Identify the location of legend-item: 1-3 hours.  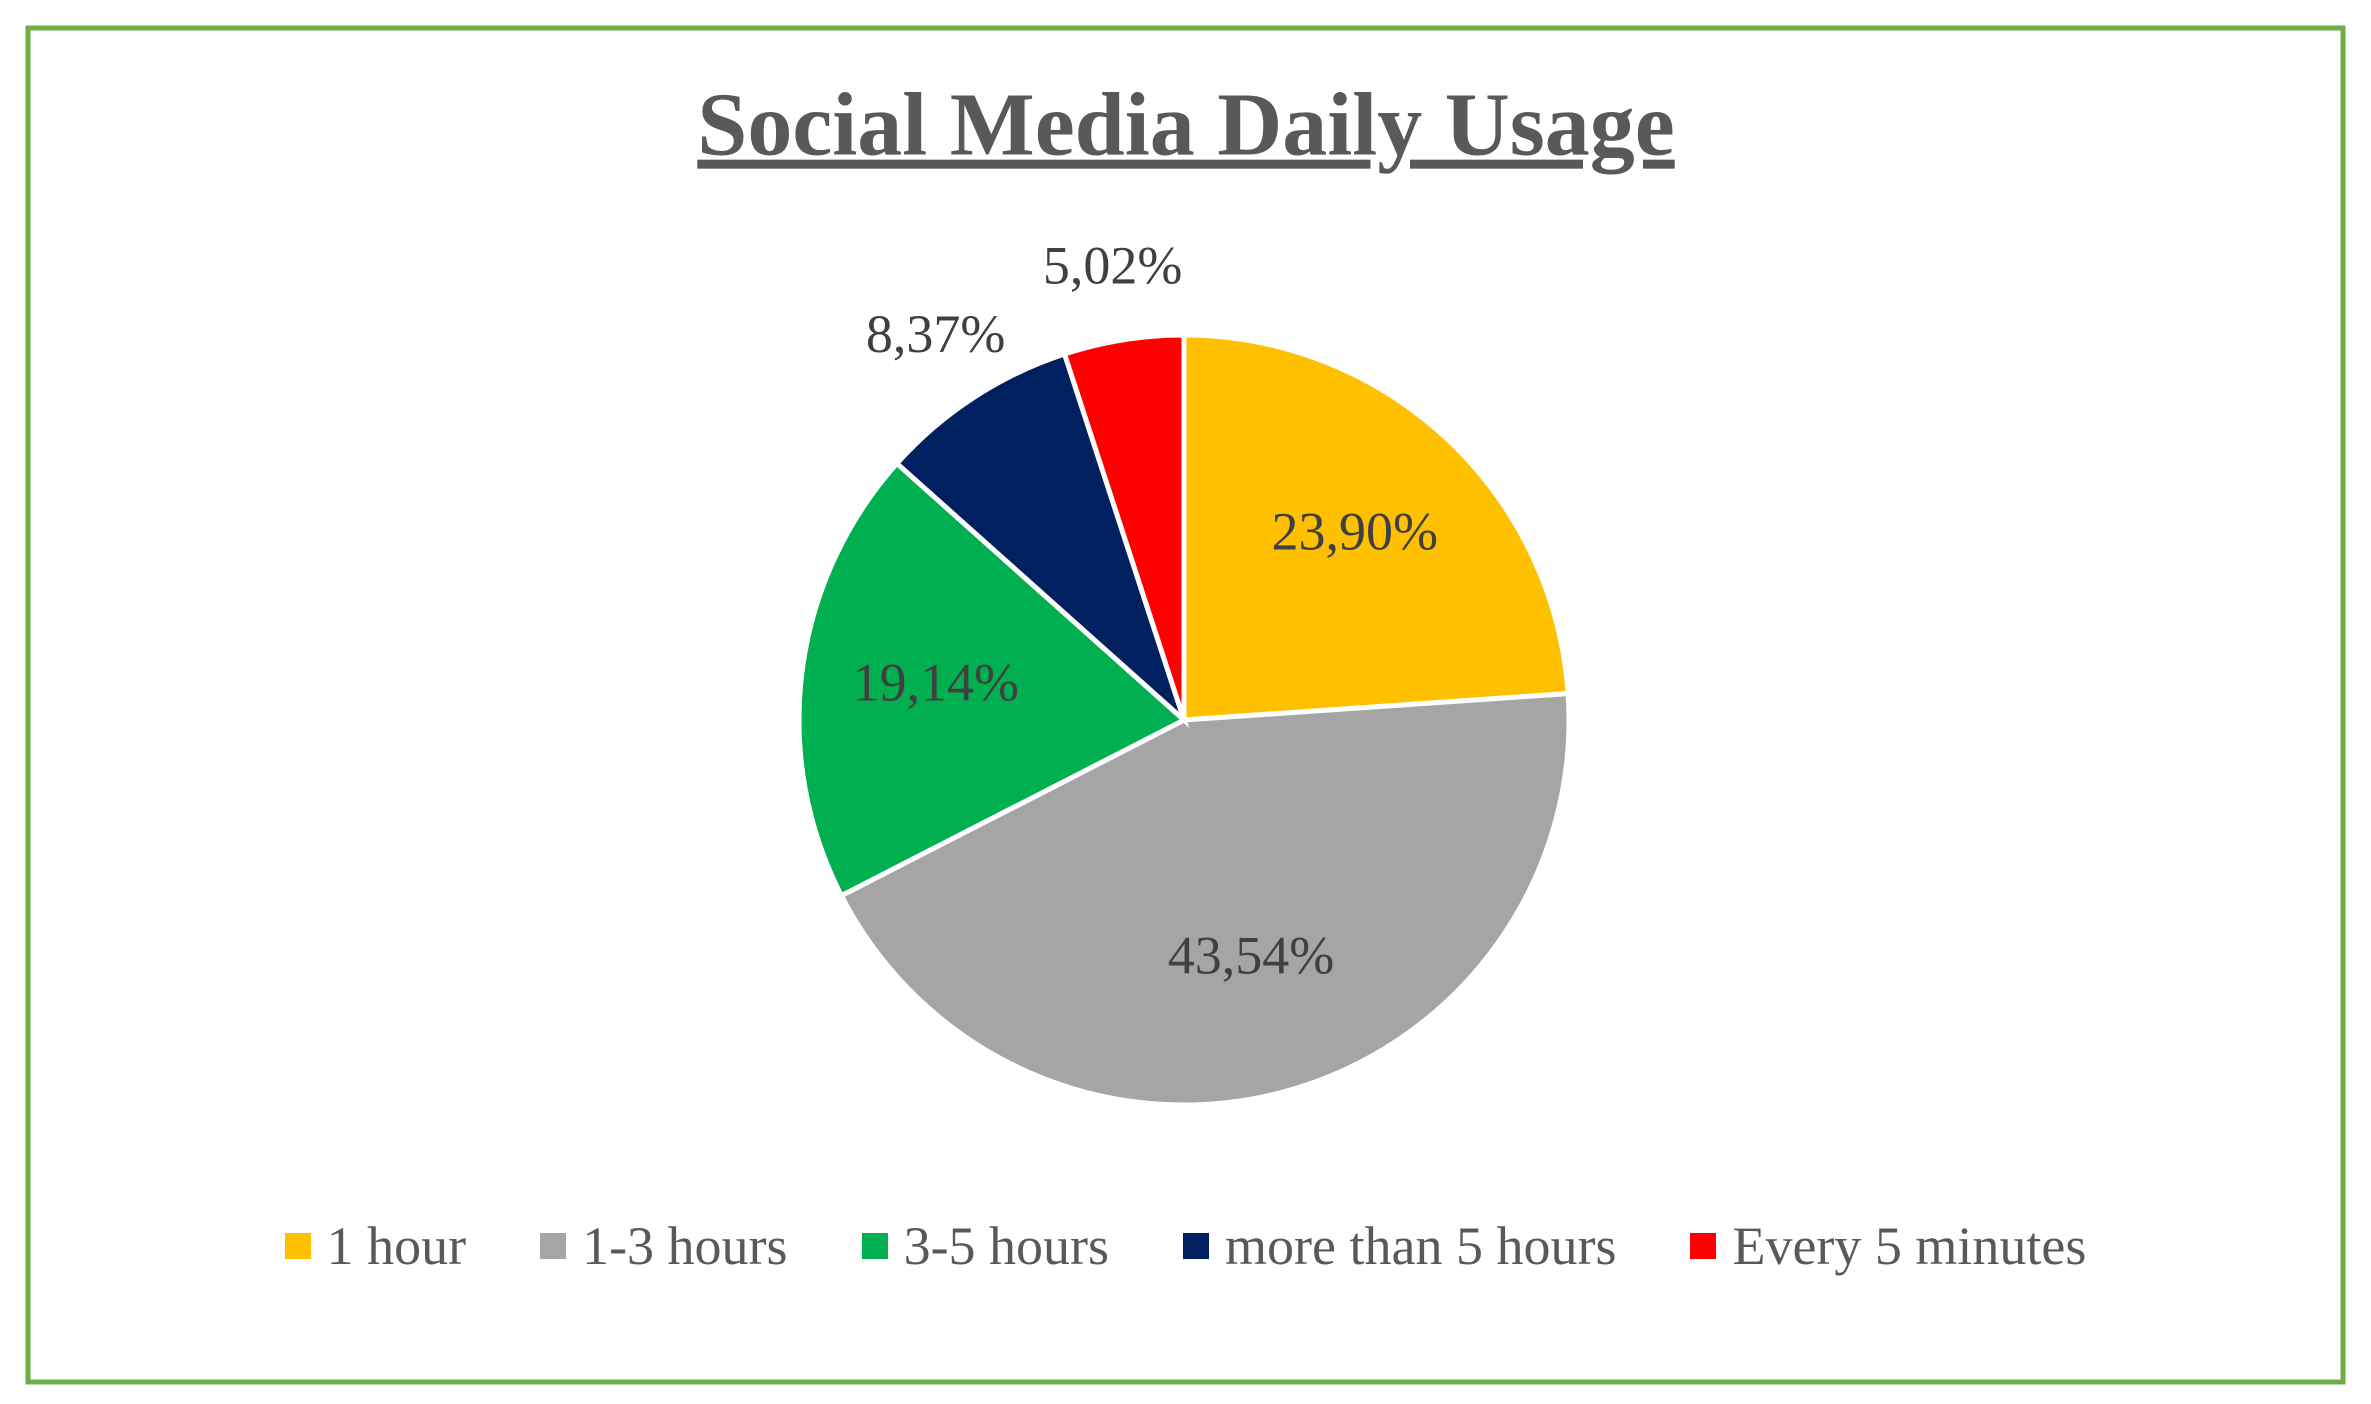
(664, 1246).